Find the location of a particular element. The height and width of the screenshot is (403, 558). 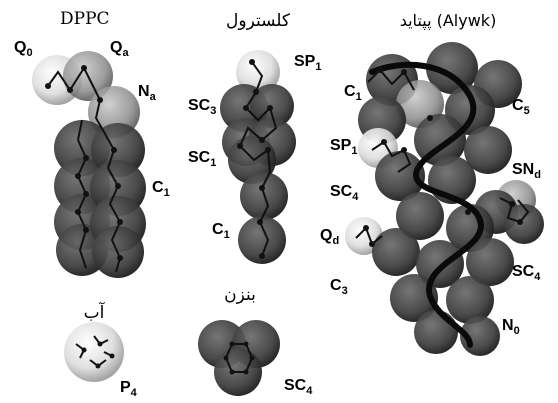

peptide-helix-ribbon is located at coordinates (426, 204).